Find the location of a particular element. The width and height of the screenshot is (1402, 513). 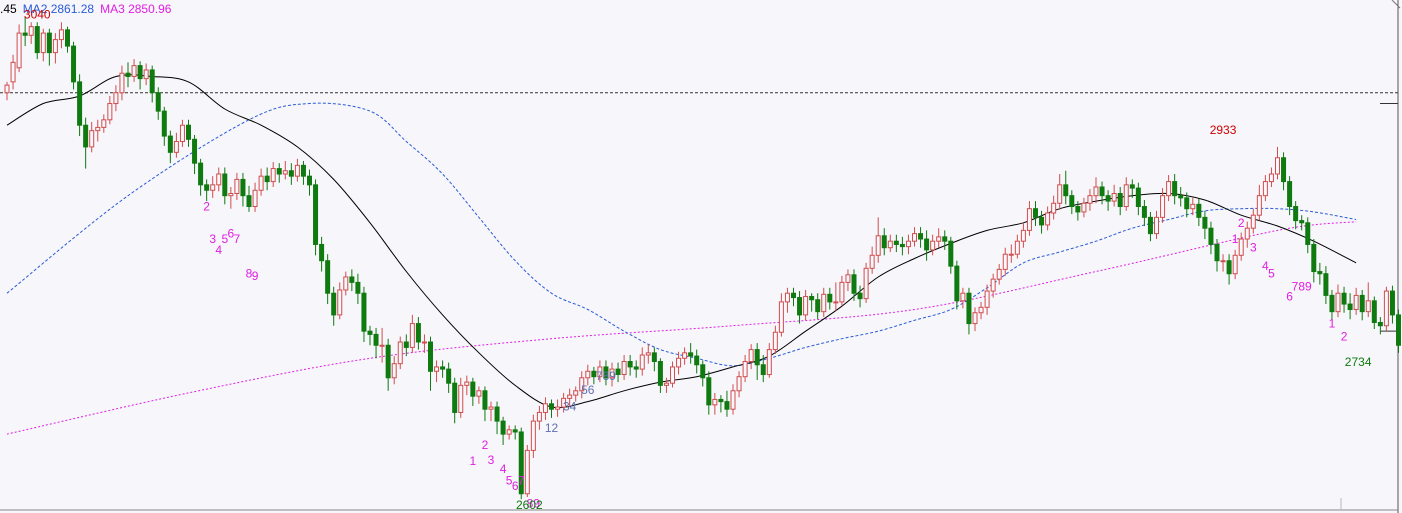

sequence-label: 789 is located at coordinates (606, 376).